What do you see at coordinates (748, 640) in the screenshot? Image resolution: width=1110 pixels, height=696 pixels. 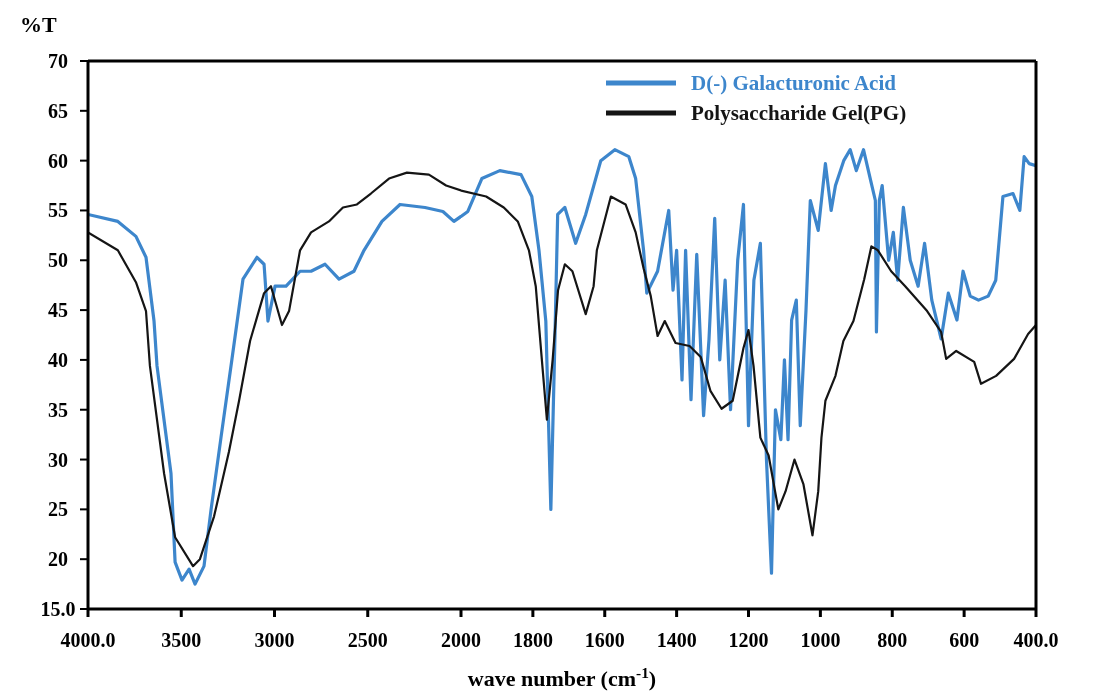 I see `x-tick-label: 1200` at bounding box center [748, 640].